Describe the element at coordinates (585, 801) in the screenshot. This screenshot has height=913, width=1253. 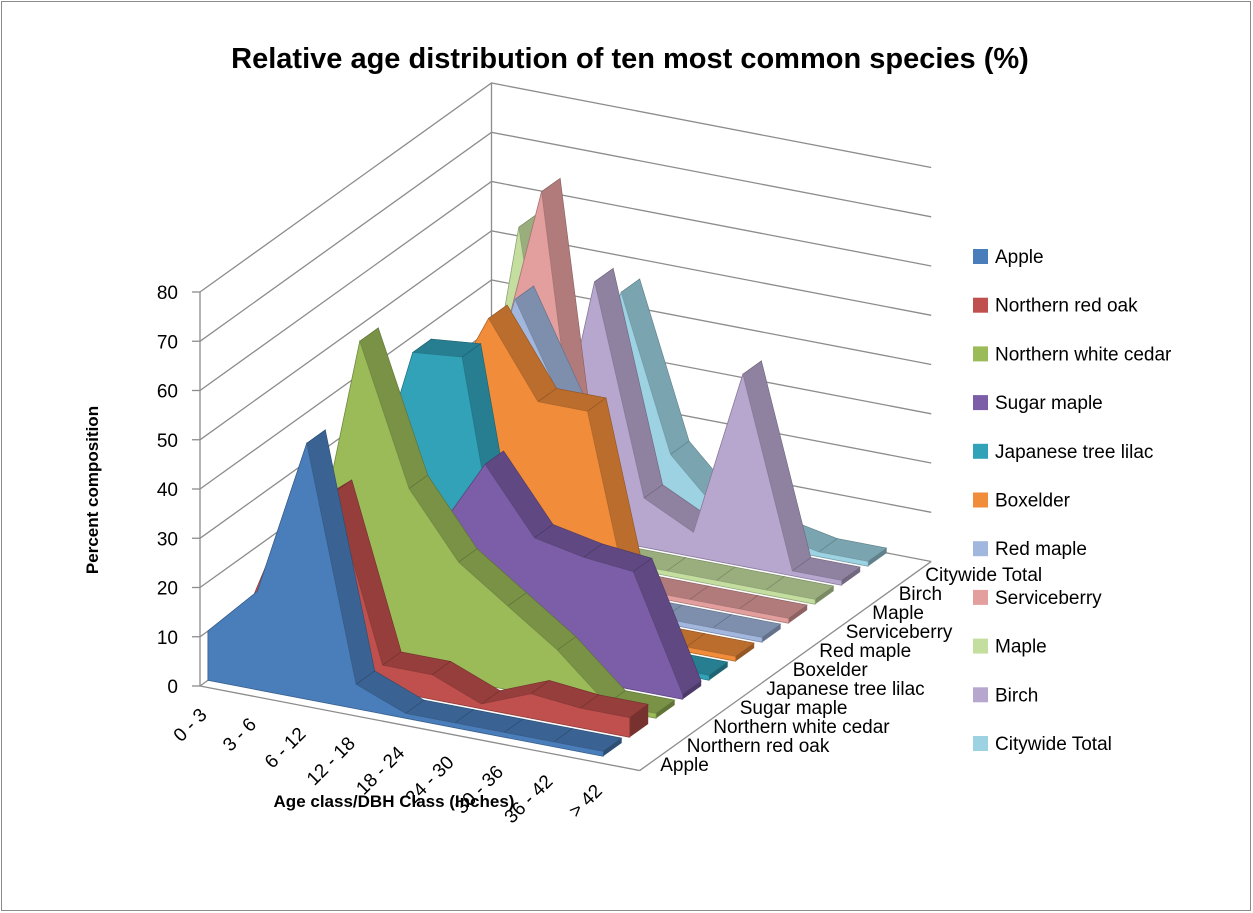
I see `x-tick-label: > 42` at that location.